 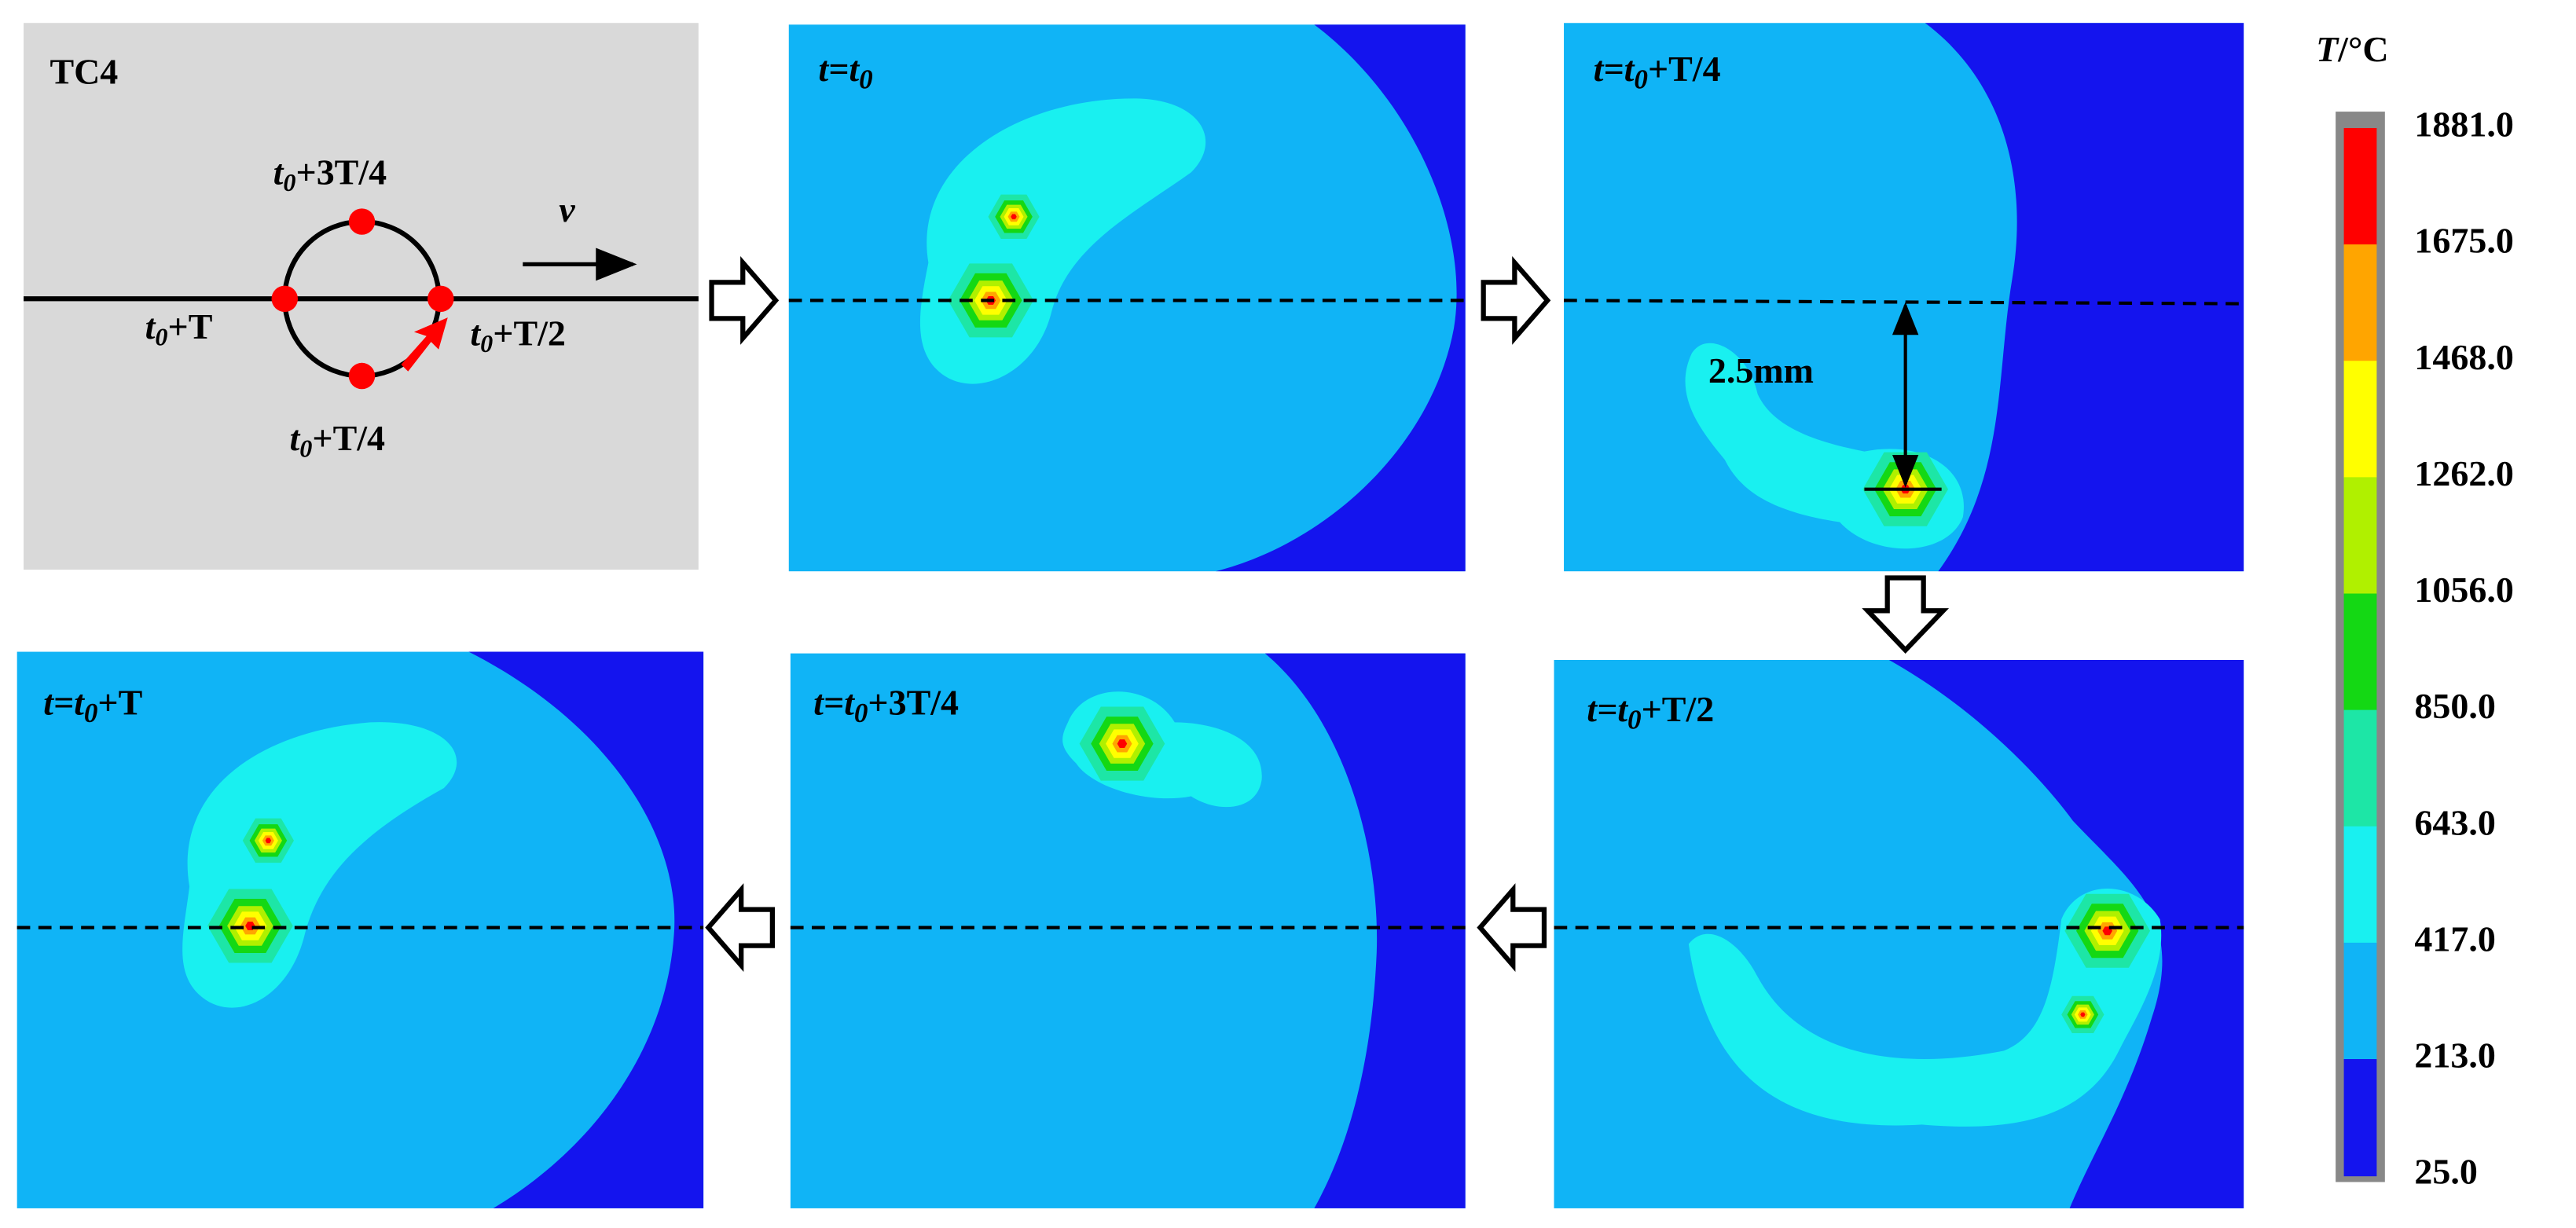 What do you see at coordinates (2454, 938) in the screenshot?
I see `colorbar-label: 417.0` at bounding box center [2454, 938].